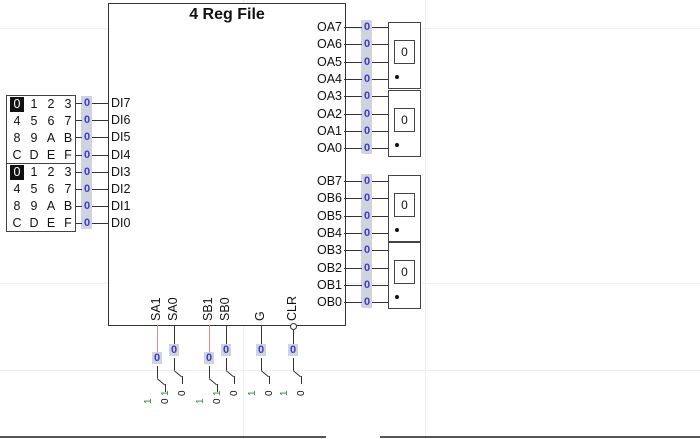 The image size is (700, 439). What do you see at coordinates (121, 120) in the screenshot?
I see `pin-label: DI6` at bounding box center [121, 120].